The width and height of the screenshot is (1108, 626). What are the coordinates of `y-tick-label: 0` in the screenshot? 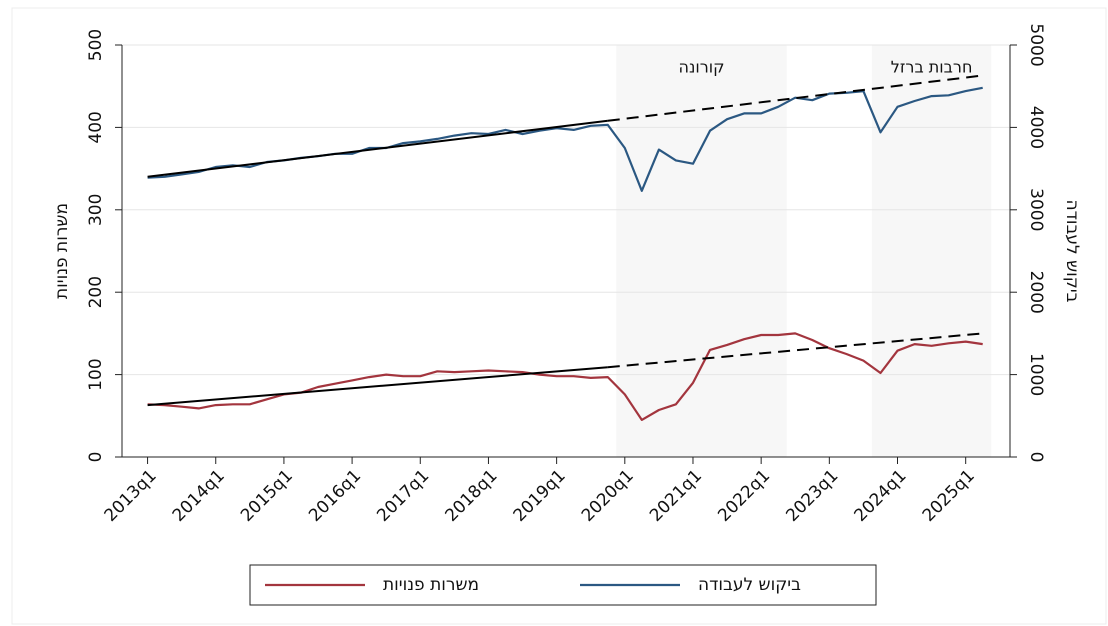 It's located at (96, 457).